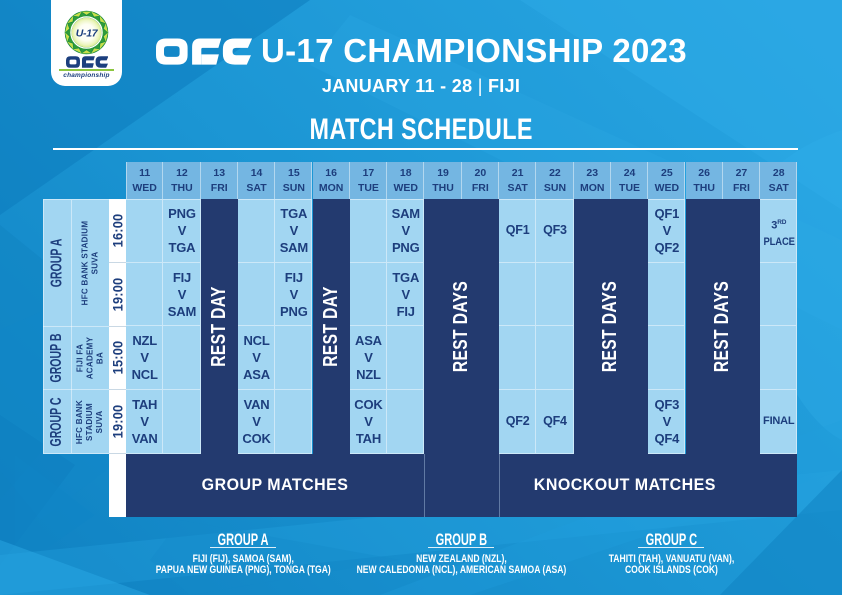 The image size is (842, 595). What do you see at coordinates (87, 33) in the screenshot?
I see `svg-text: U-17` at bounding box center [87, 33].